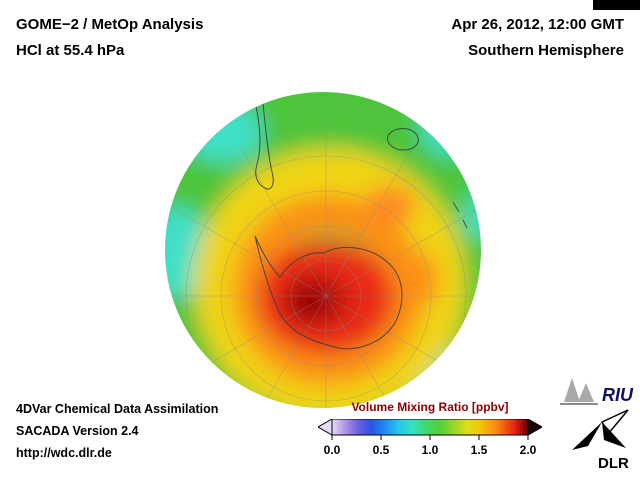 The width and height of the screenshot is (640, 480). What do you see at coordinates (613, 463) in the screenshot?
I see `dlr-logo-text: DLR` at bounding box center [613, 463].